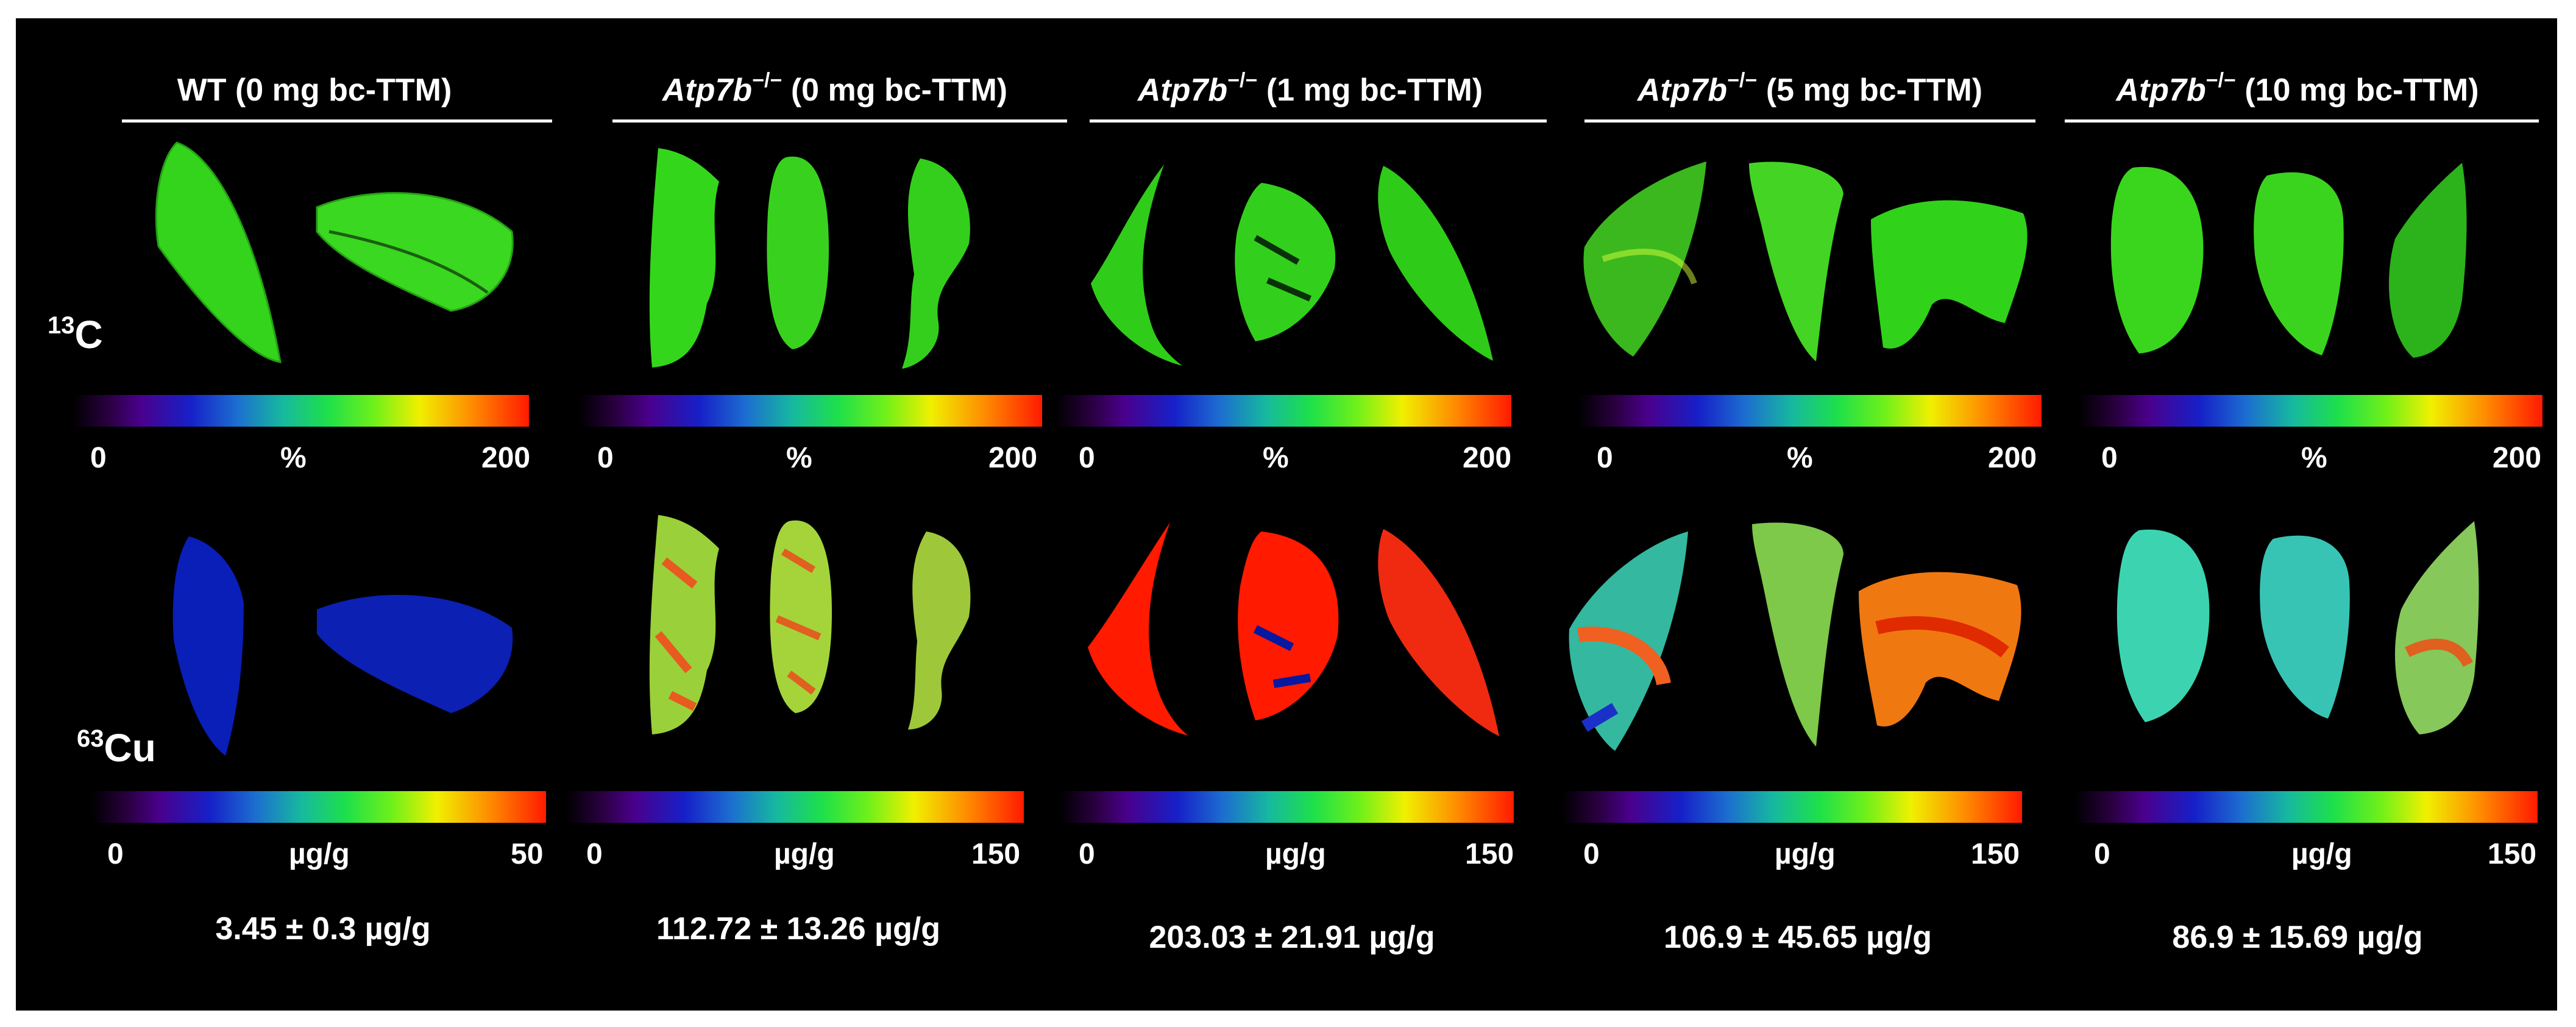  What do you see at coordinates (323, 929) in the screenshot?
I see `cu-concentration-value: 3.45 ± 0.3 µg/g` at bounding box center [323, 929].